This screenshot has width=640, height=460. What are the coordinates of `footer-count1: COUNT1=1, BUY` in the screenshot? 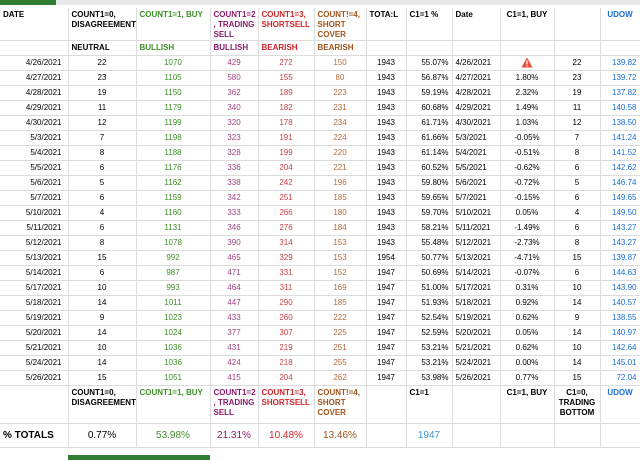 It's located at (173, 404).